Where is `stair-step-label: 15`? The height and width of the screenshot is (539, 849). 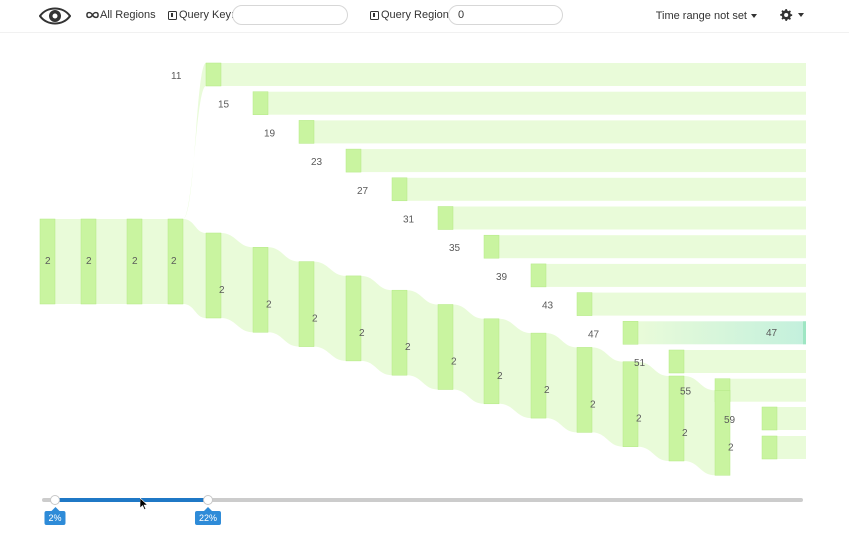 stair-step-label: 15 is located at coordinates (224, 105).